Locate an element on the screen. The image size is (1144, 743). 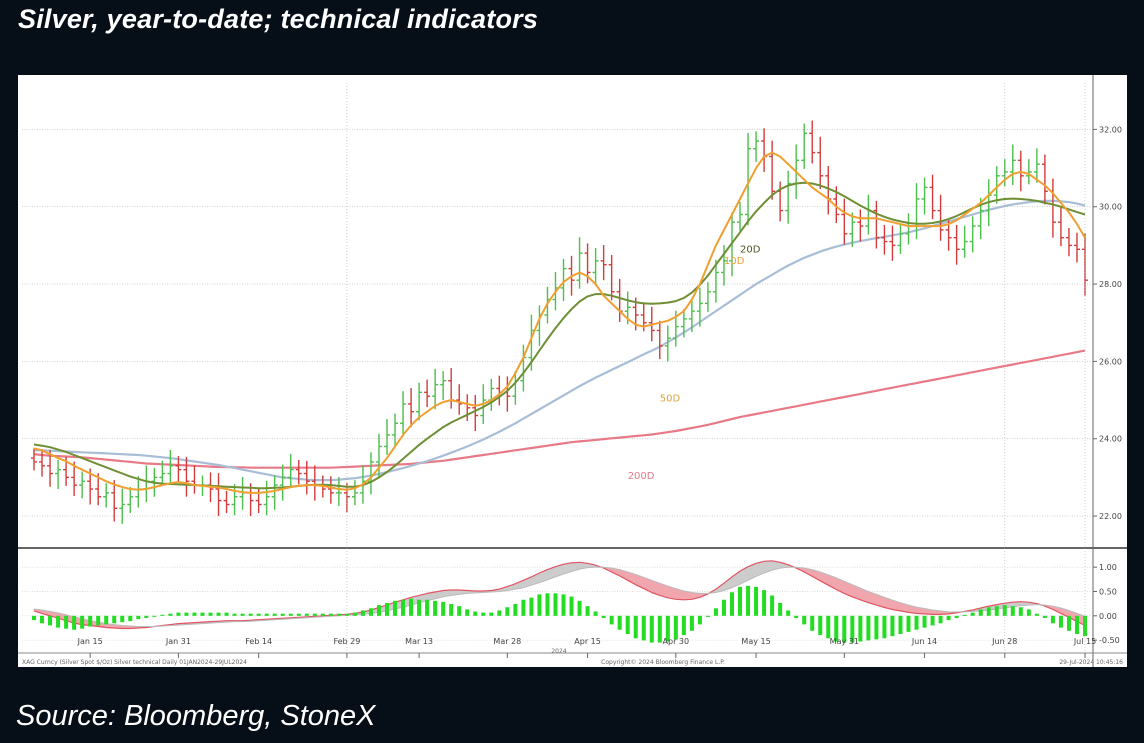
source-note: Source: Bloomberg, StoneX is located at coordinates (196, 716).